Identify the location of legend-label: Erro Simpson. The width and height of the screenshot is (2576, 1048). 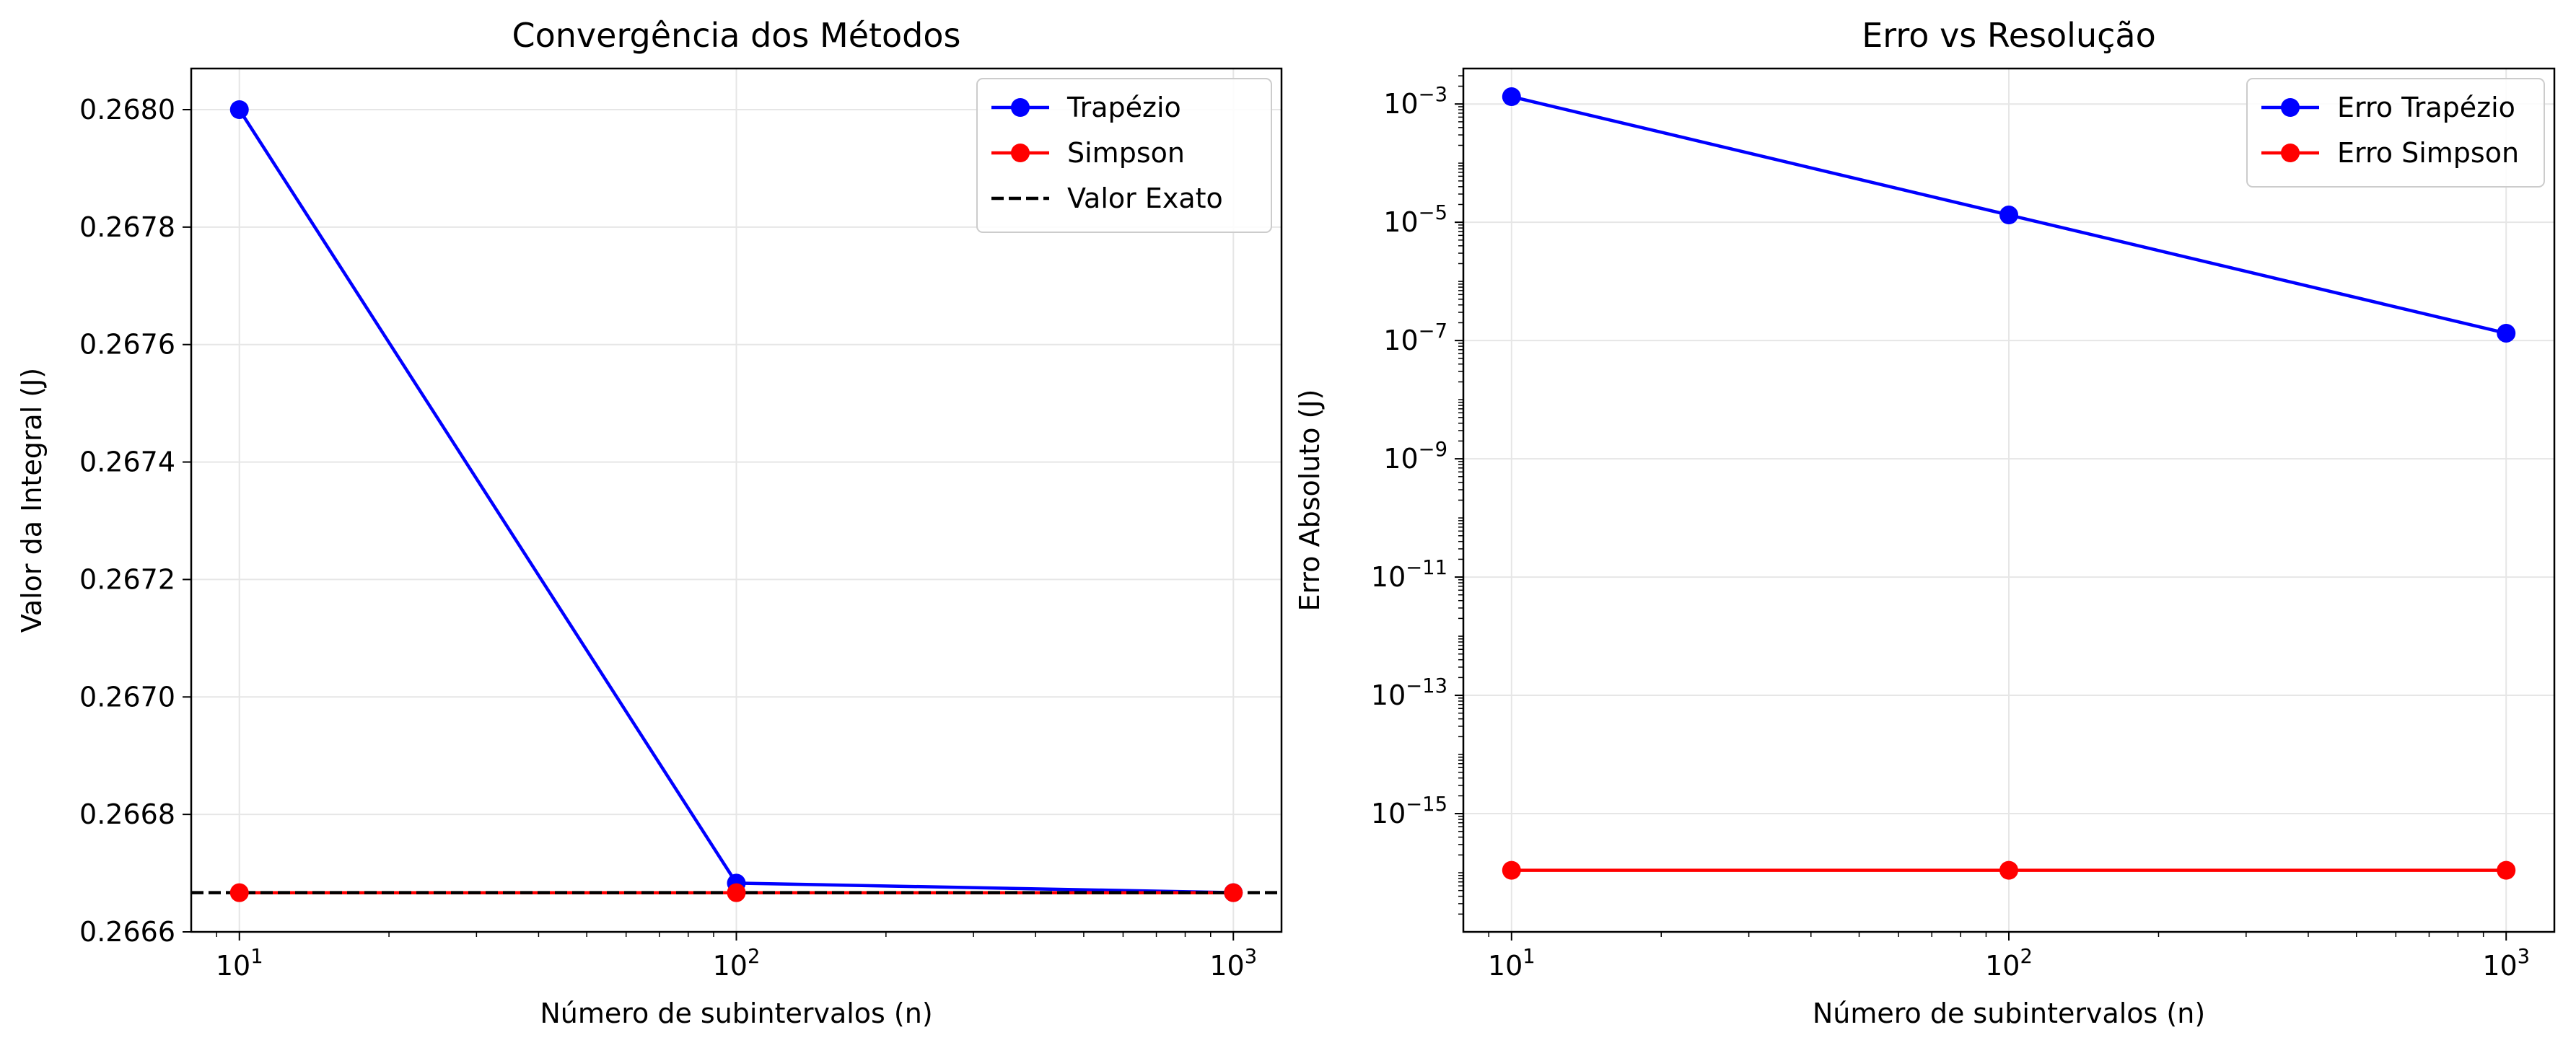
(2428, 153).